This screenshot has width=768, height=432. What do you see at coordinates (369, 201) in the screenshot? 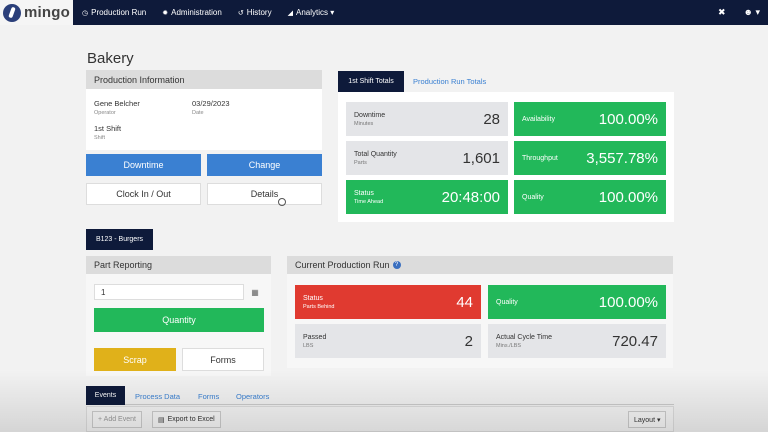
I see `tile-sublabel: Time Ahead` at bounding box center [369, 201].